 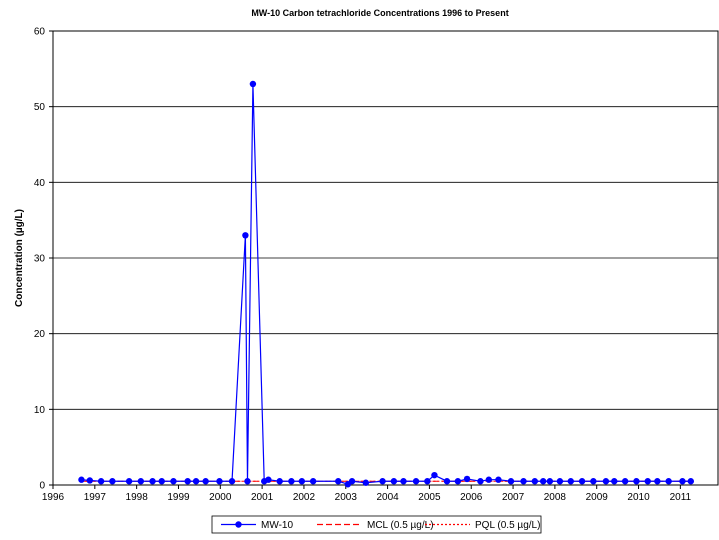 I want to click on x-tick-label: 2000, so click(x=220, y=497).